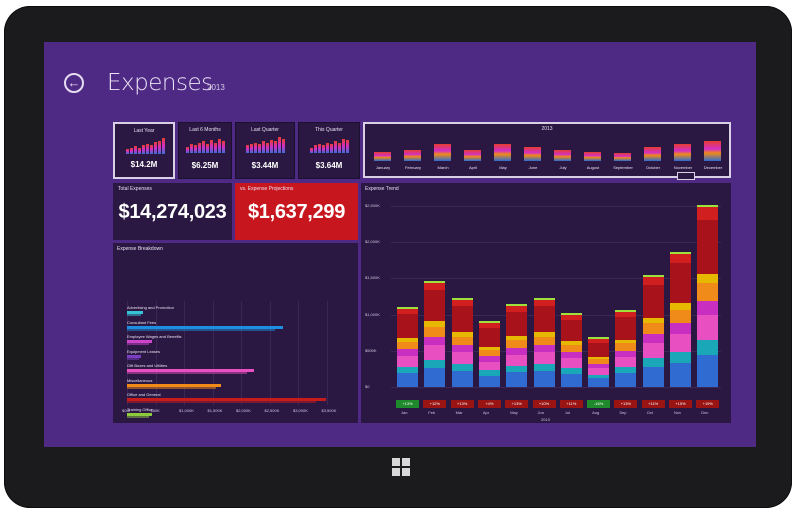 This screenshot has height=519, width=798. What do you see at coordinates (234, 326) in the screenshot?
I see `breakdown-row: Consultant Fees` at bounding box center [234, 326].